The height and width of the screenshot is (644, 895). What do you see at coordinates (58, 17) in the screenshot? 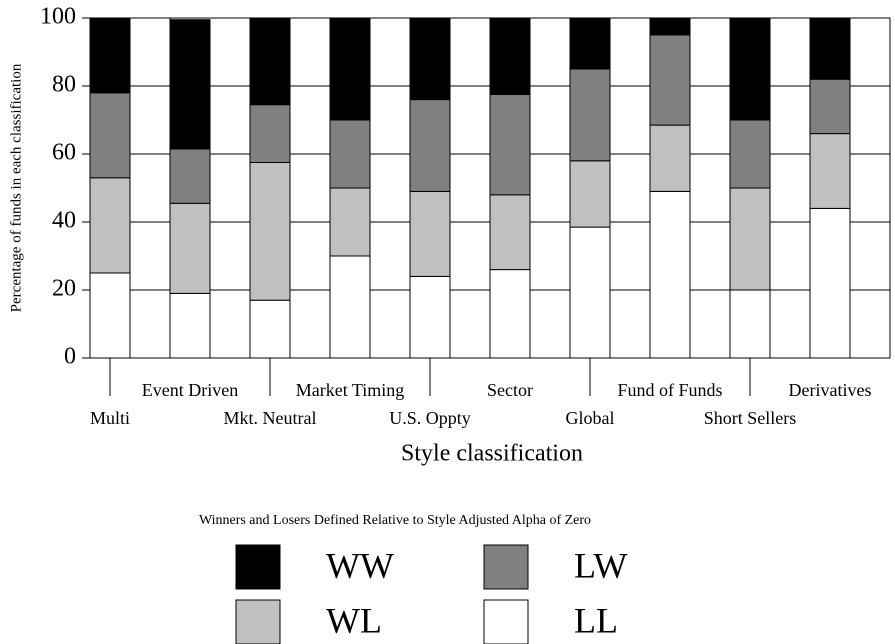
I see `y-tick-label: 100` at bounding box center [58, 17].